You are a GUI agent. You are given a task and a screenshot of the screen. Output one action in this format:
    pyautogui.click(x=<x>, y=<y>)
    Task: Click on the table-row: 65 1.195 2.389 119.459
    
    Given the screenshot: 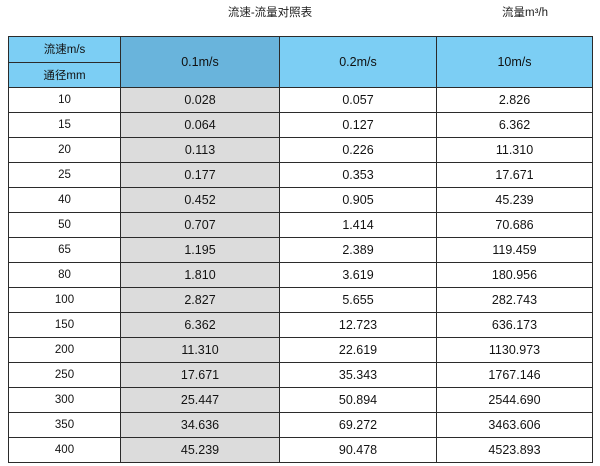 What is the action you would take?
    pyautogui.click(x=300, y=250)
    